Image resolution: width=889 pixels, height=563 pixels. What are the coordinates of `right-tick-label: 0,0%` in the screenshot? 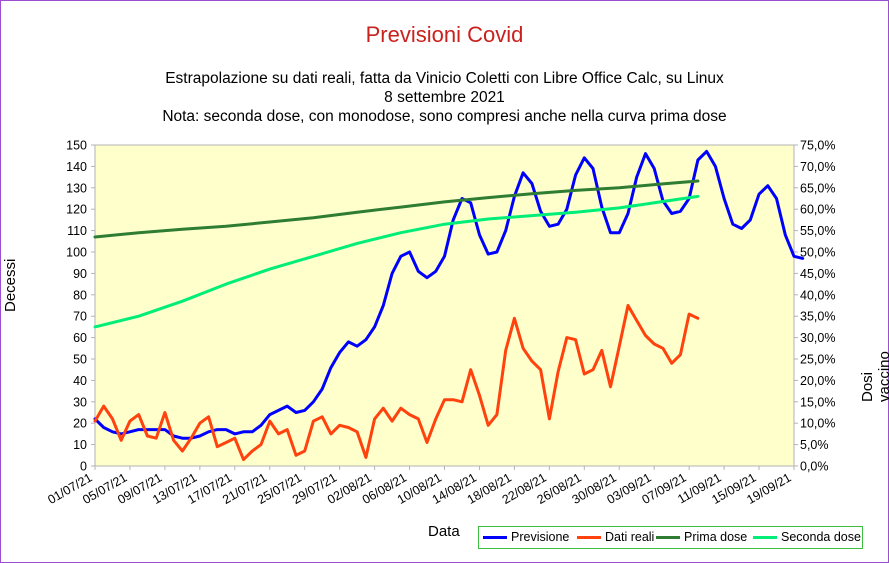 It's located at (814, 467).